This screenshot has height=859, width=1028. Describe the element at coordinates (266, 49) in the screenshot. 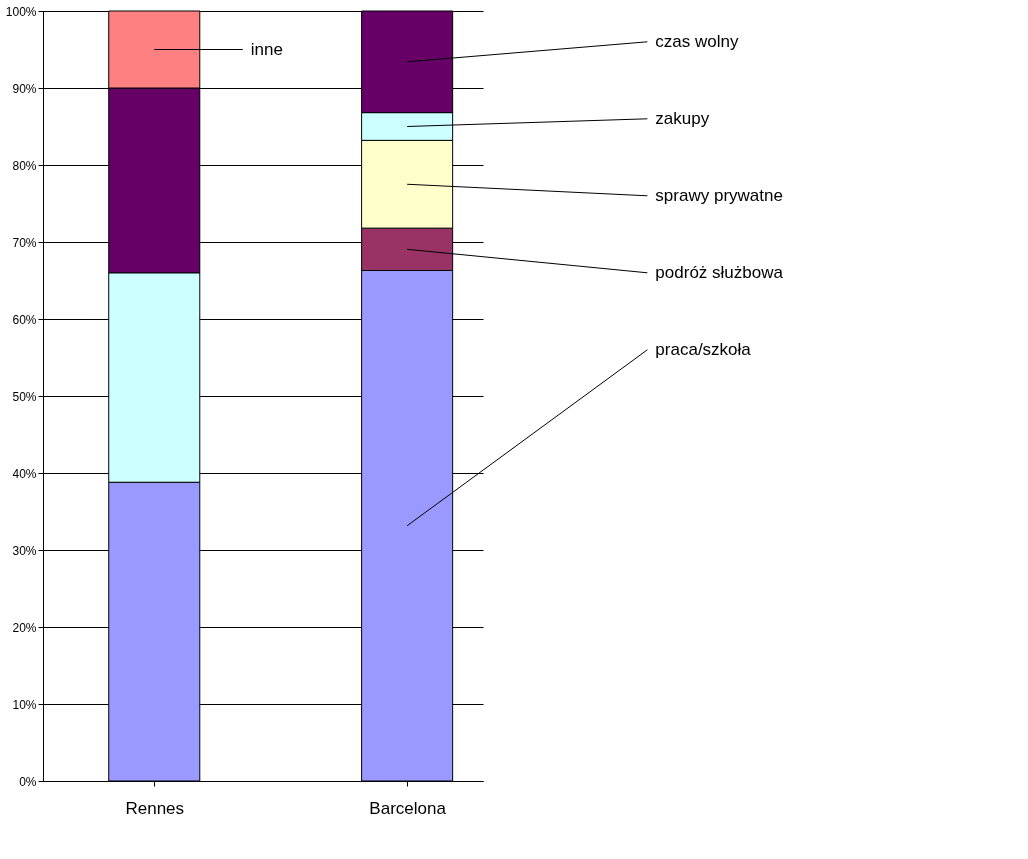

I see `text: inne` at that location.